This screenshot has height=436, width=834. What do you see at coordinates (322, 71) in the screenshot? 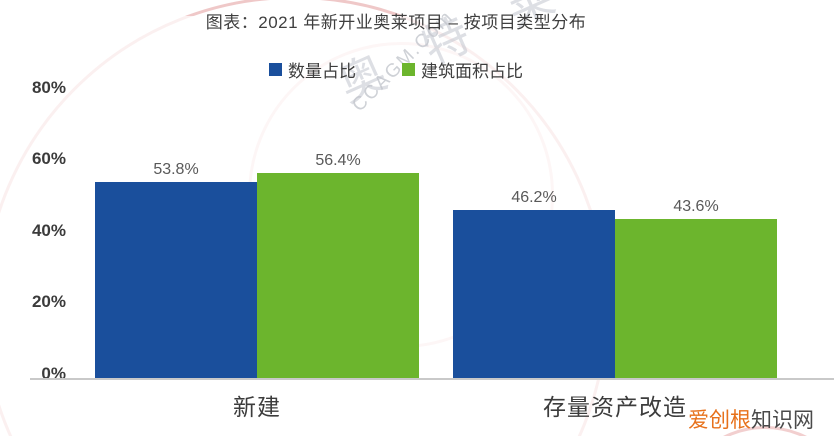
I see `legend-label: 数量占比` at bounding box center [322, 71].